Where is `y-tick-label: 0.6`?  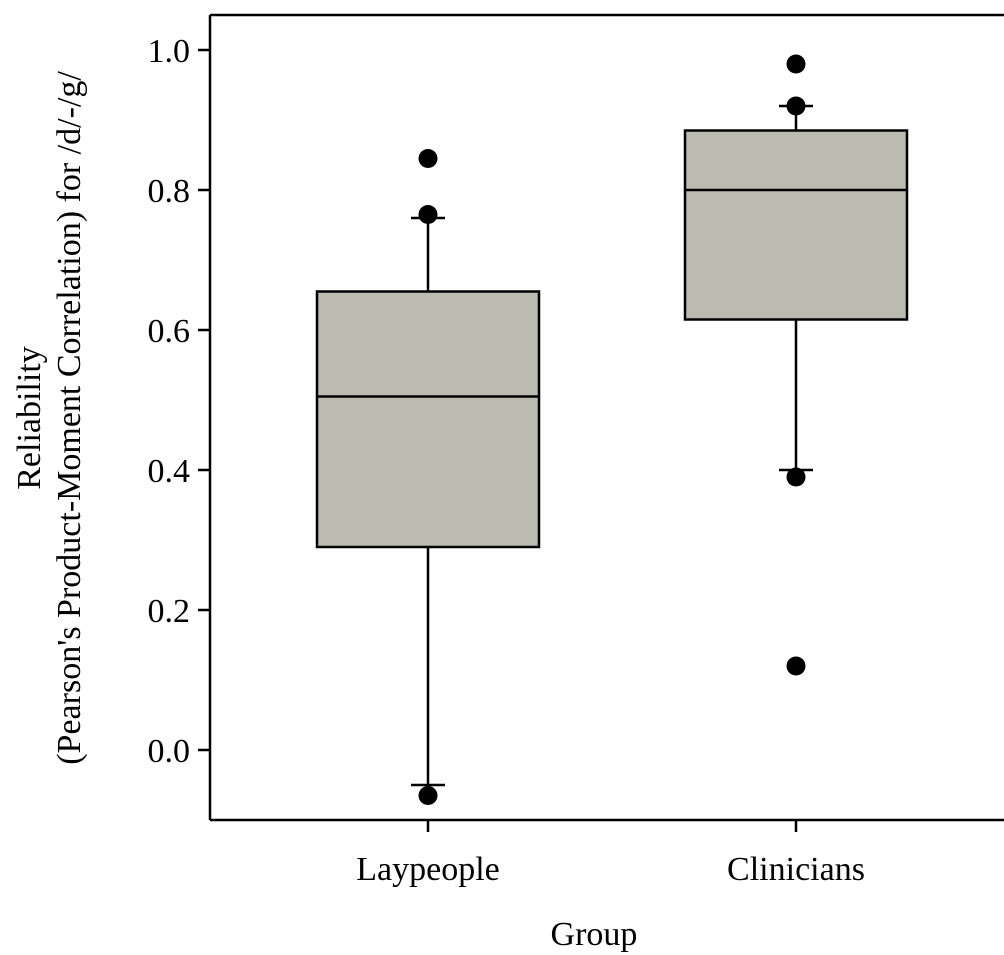
y-tick-label: 0.6 is located at coordinates (169, 331).